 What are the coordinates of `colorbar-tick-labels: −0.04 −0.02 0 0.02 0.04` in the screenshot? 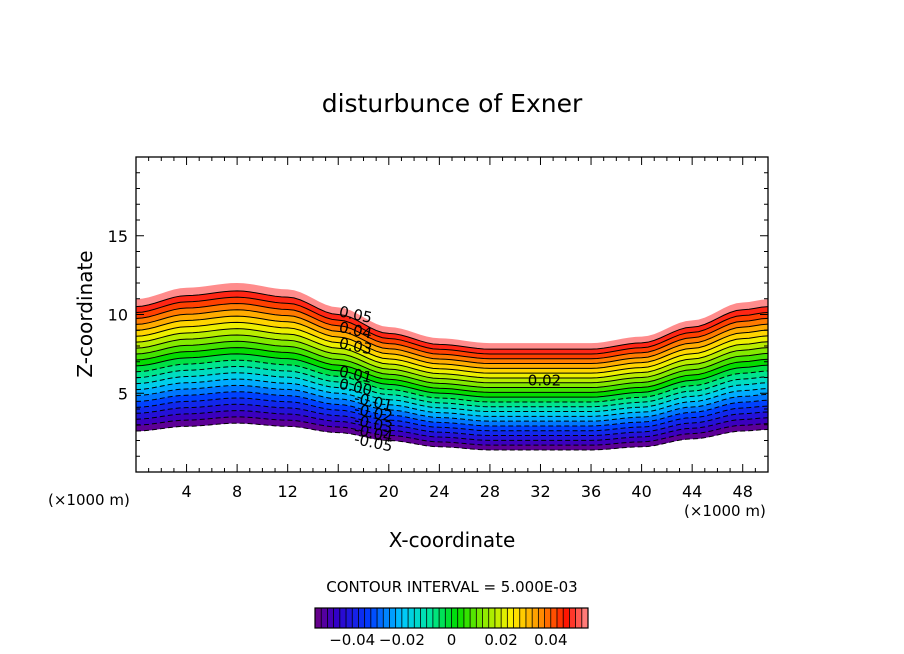 It's located at (448, 640).